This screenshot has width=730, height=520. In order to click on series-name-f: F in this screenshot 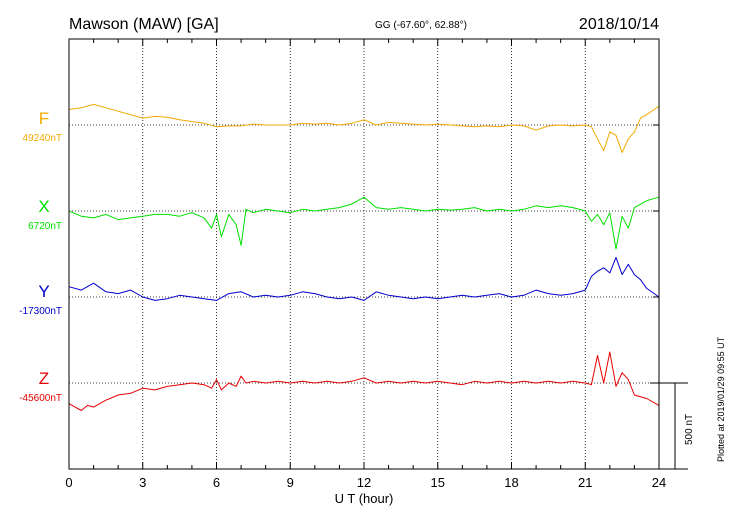, I will do `click(44, 118)`.